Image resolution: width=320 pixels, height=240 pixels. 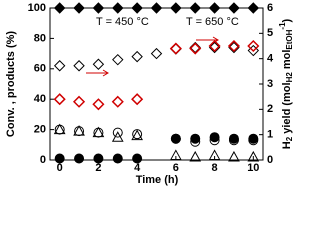 What do you see at coordinates (176, 168) in the screenshot?
I see `x-tick-label: 6` at bounding box center [176, 168].